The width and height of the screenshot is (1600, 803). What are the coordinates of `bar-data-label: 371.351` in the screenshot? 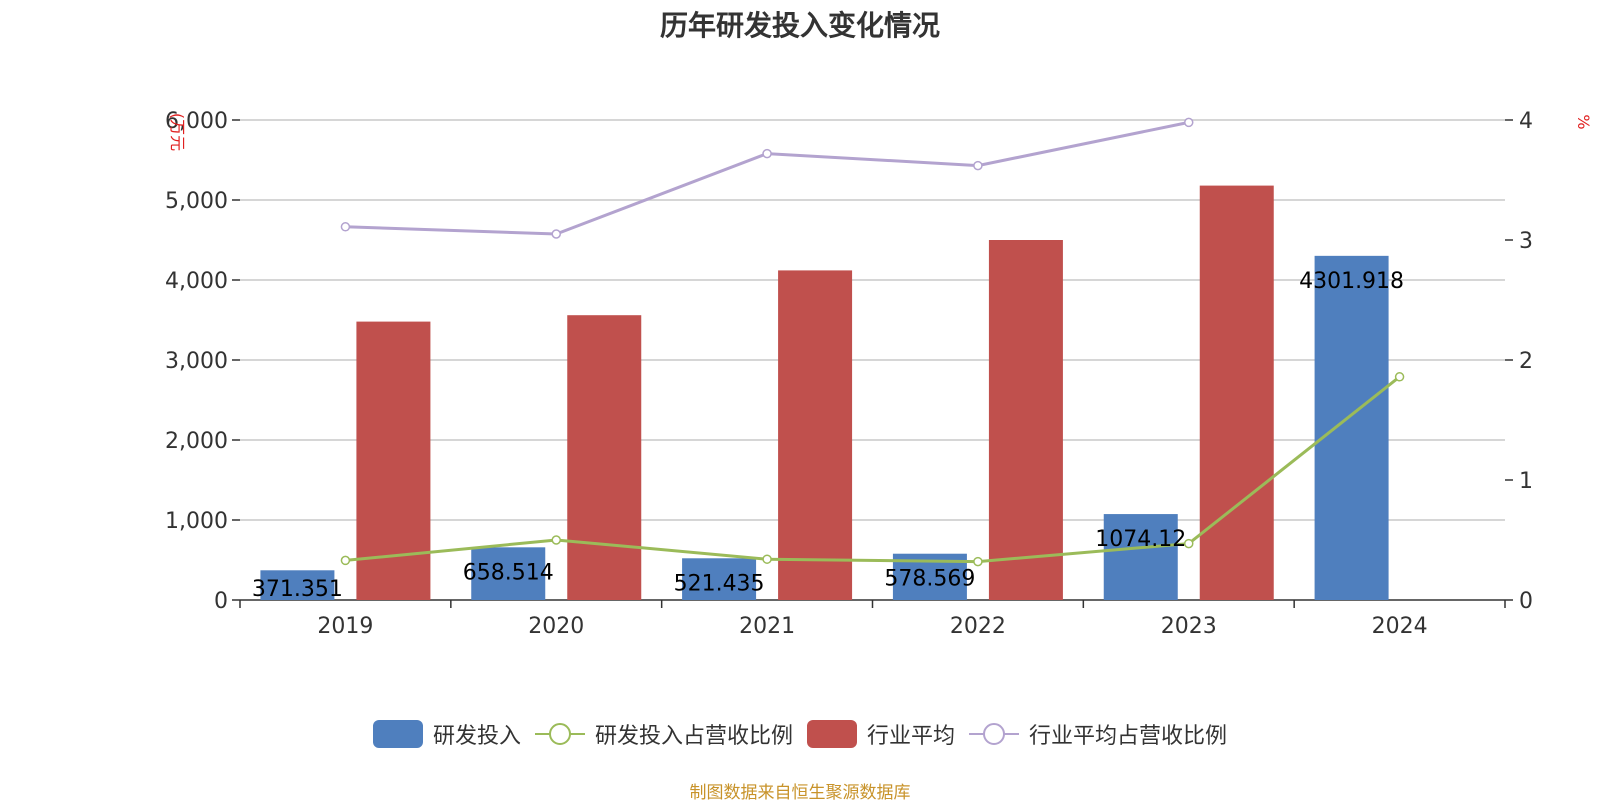 It's located at (297, 589).